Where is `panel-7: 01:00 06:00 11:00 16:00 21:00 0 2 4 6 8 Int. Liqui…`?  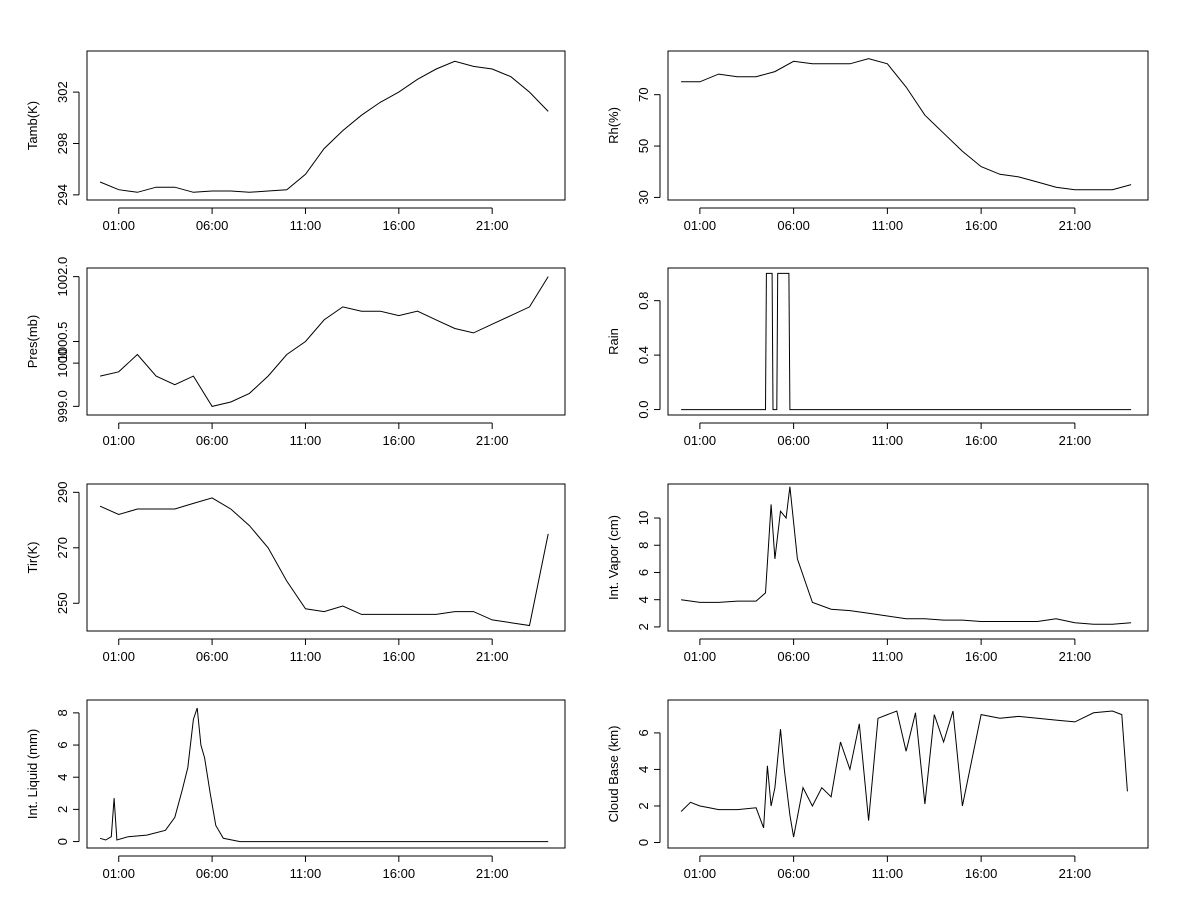 panel-7: 01:00 06:00 11:00 16:00 21:00 0 2 4 6 8 Int. Liqui… is located at coordinates (295, 790).